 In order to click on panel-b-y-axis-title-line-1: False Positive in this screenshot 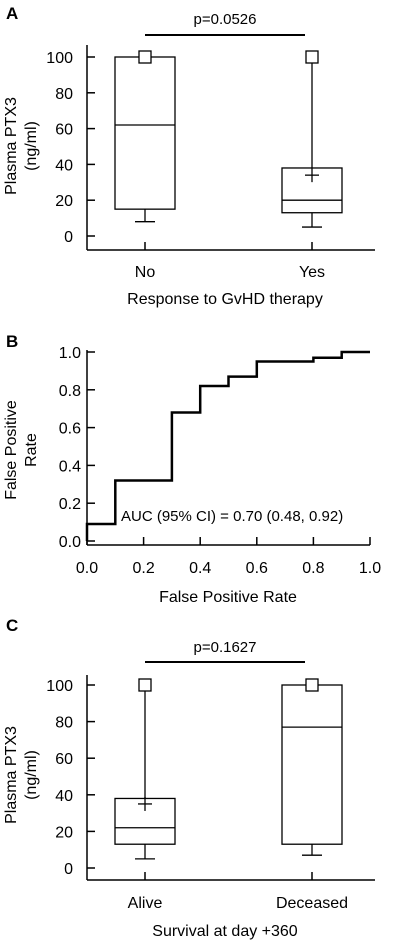, I will do `click(11, 450)`.